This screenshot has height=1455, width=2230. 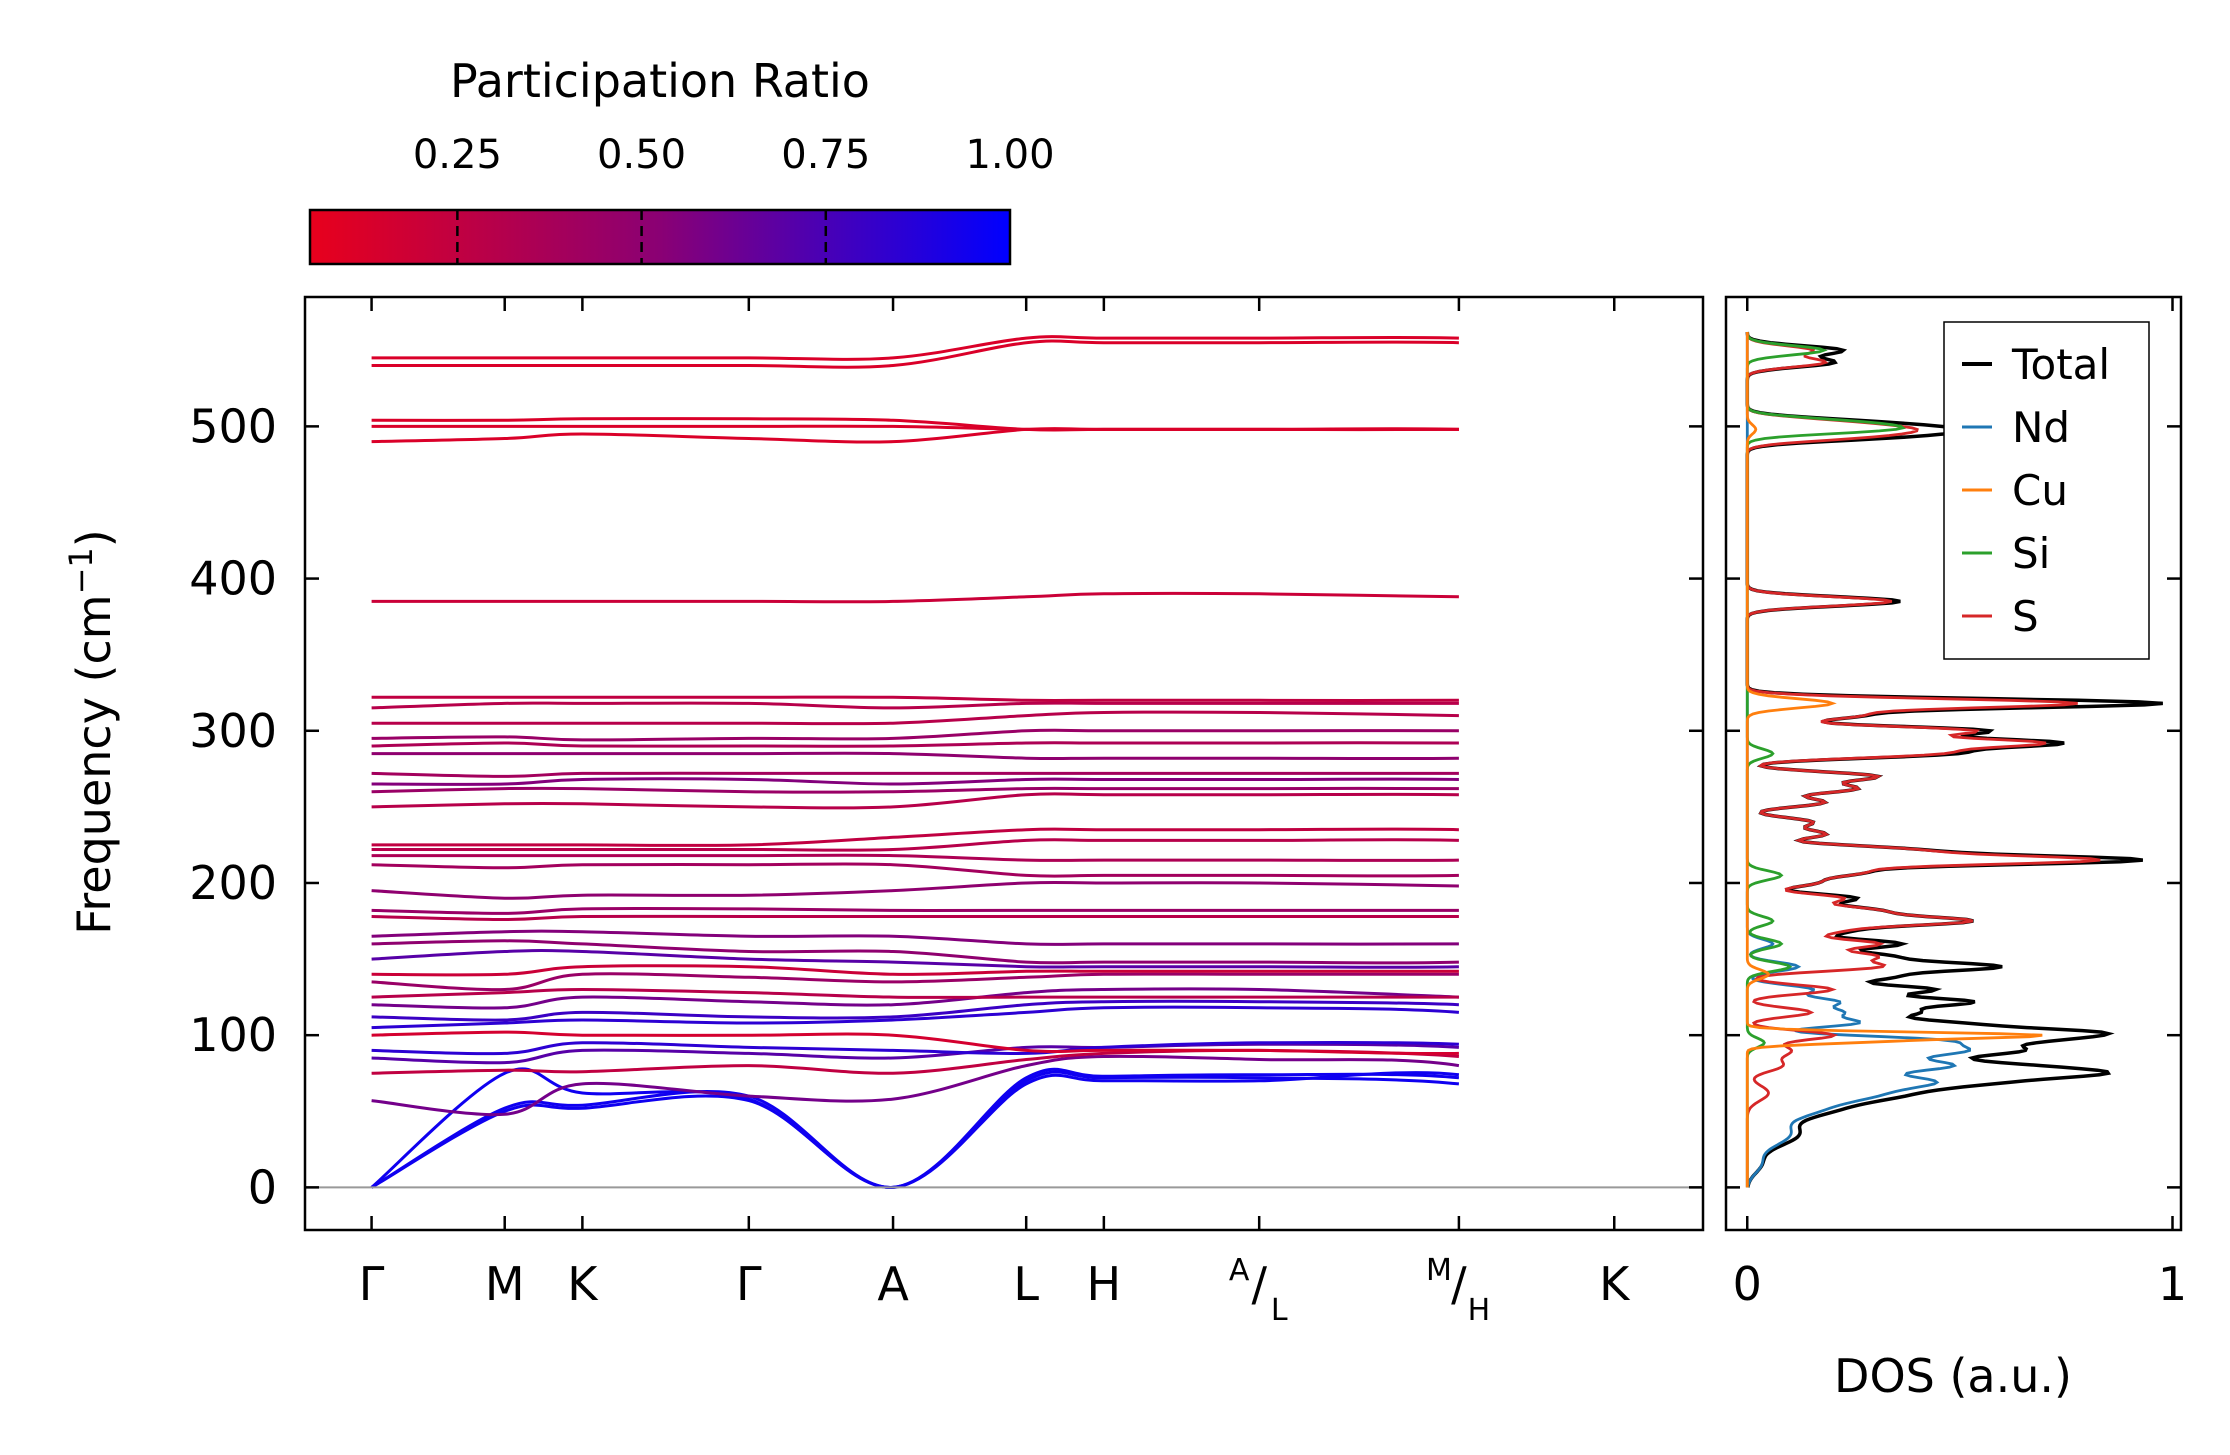 I want to click on colorbar-tick-label: 1.00, so click(x=1009, y=155).